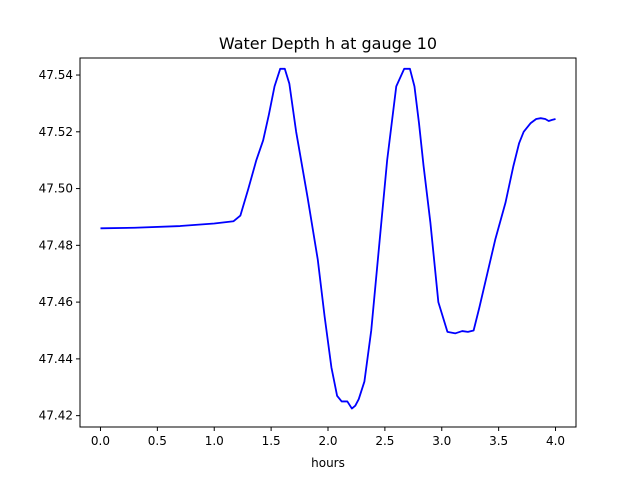  What do you see at coordinates (555, 441) in the screenshot?
I see `x-tick-label: 4.0` at bounding box center [555, 441].